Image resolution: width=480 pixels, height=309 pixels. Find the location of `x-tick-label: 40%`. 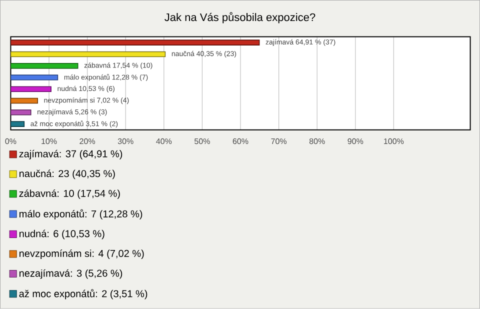

x-tick-label: 40% is located at coordinates (164, 141).